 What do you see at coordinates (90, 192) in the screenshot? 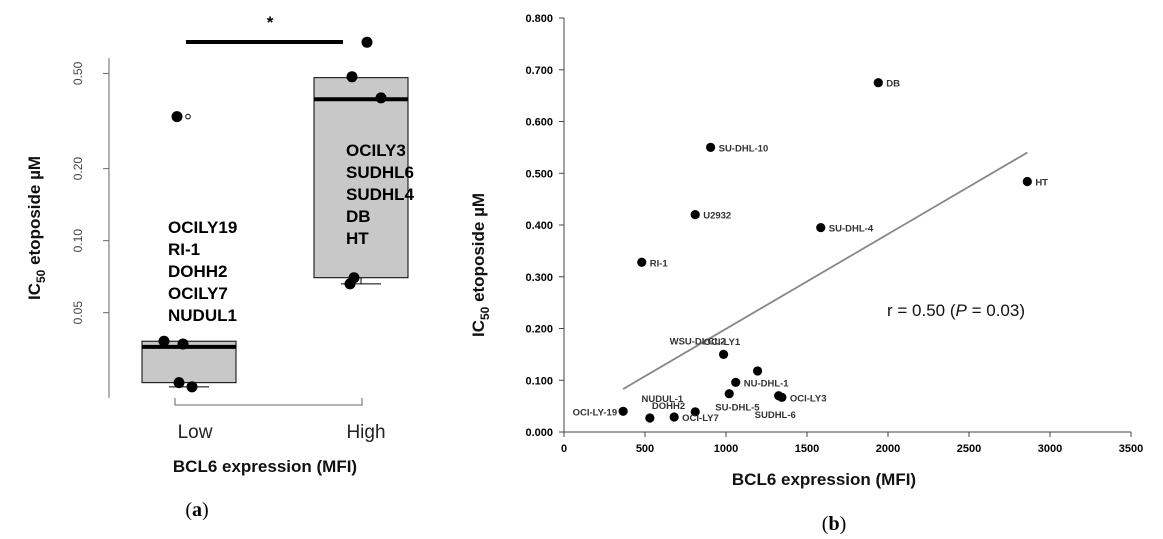
I see `y-axis-ticks: 0.05 0.10 0.20 0.50` at bounding box center [90, 192].